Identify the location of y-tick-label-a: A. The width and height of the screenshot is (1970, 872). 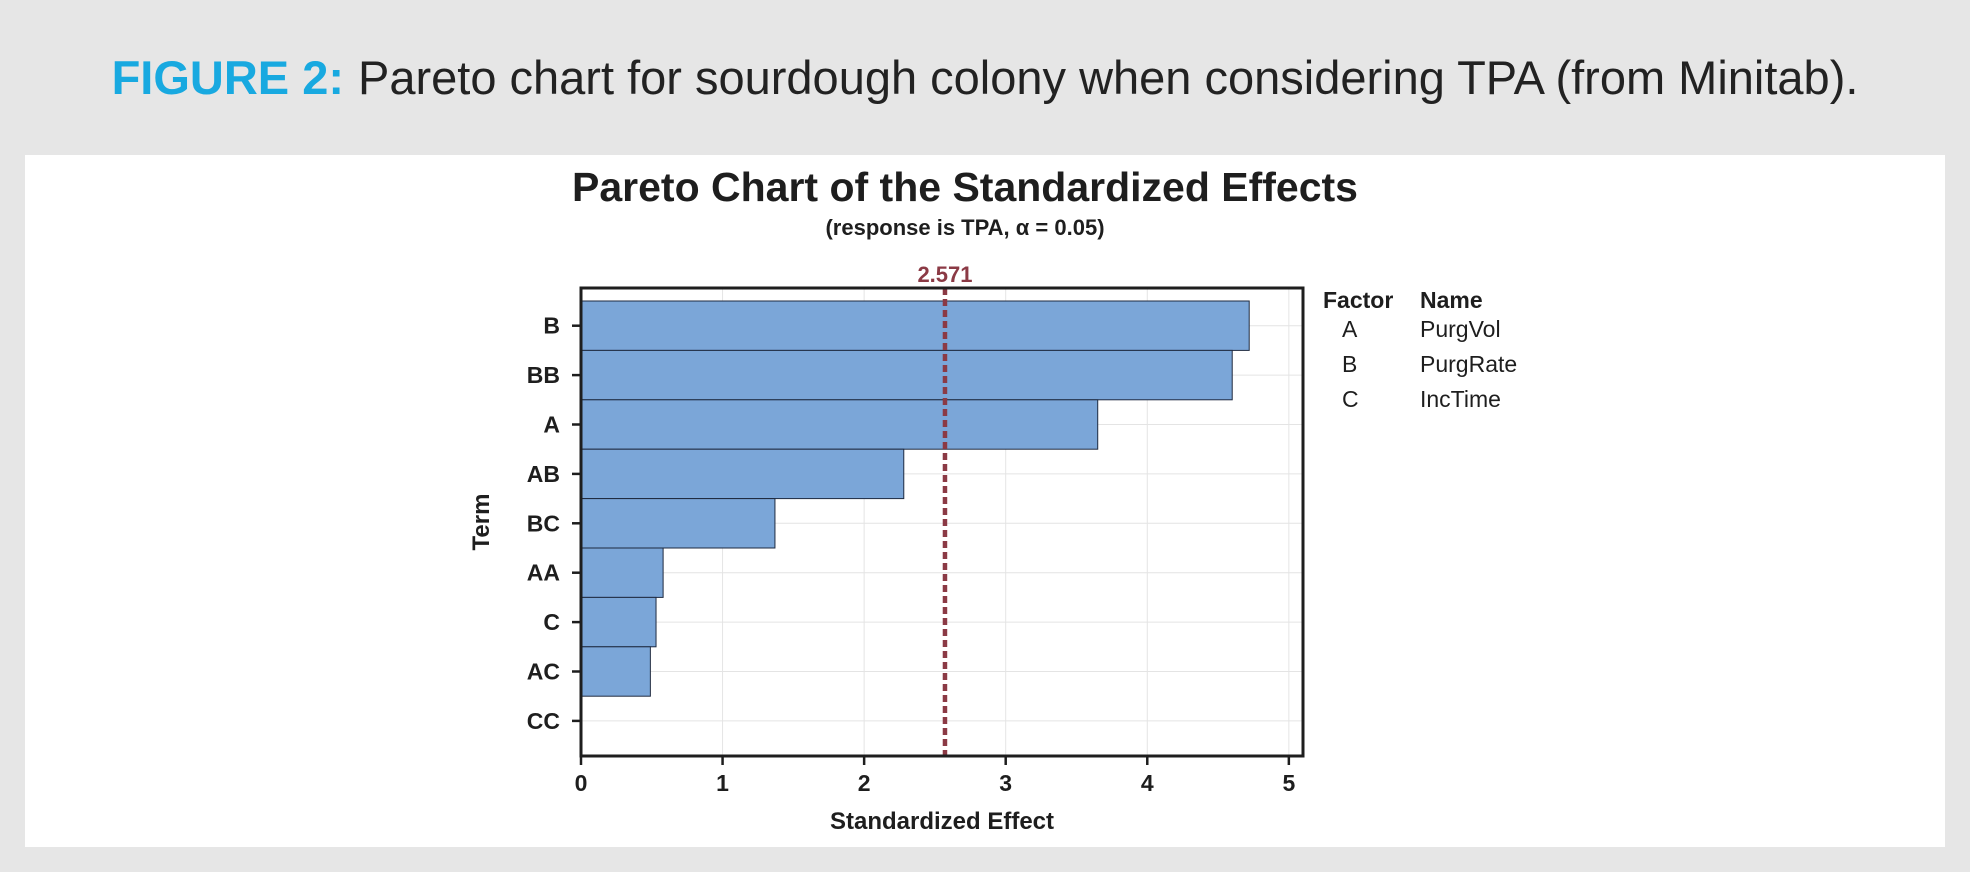
(551, 425).